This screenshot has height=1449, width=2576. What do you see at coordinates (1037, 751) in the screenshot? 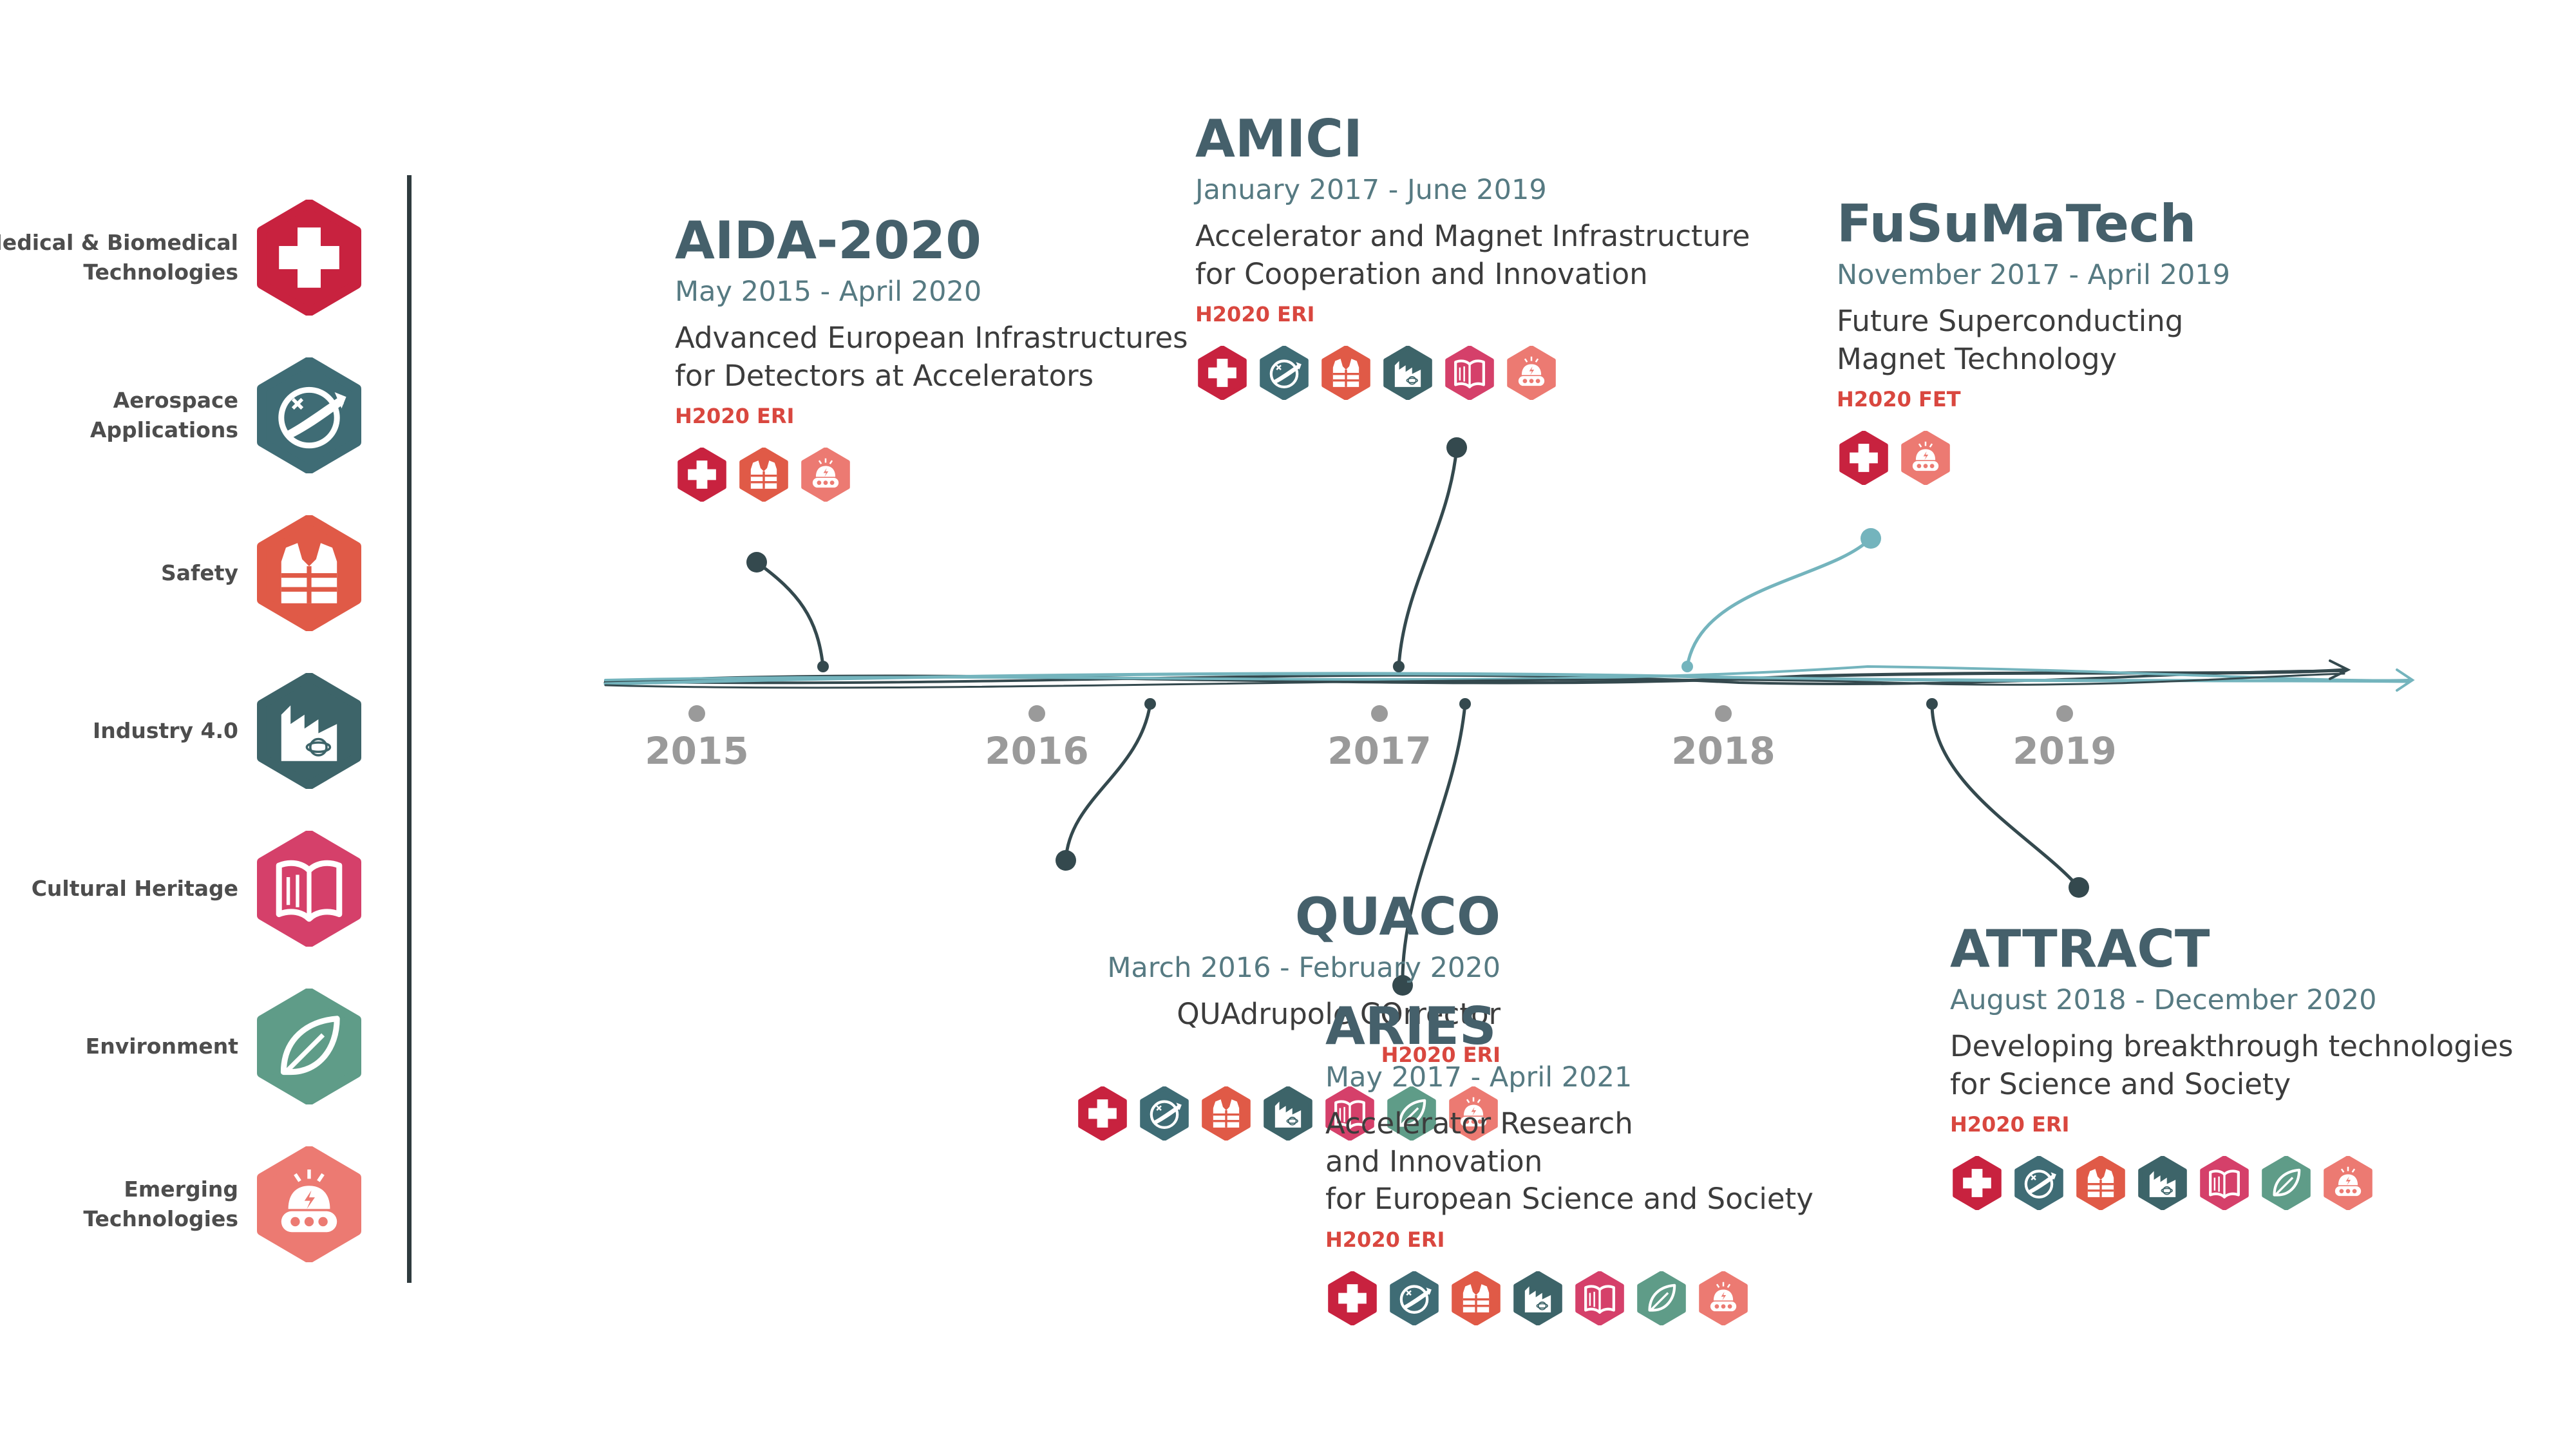
I see `year-label: 2016` at bounding box center [1037, 751].